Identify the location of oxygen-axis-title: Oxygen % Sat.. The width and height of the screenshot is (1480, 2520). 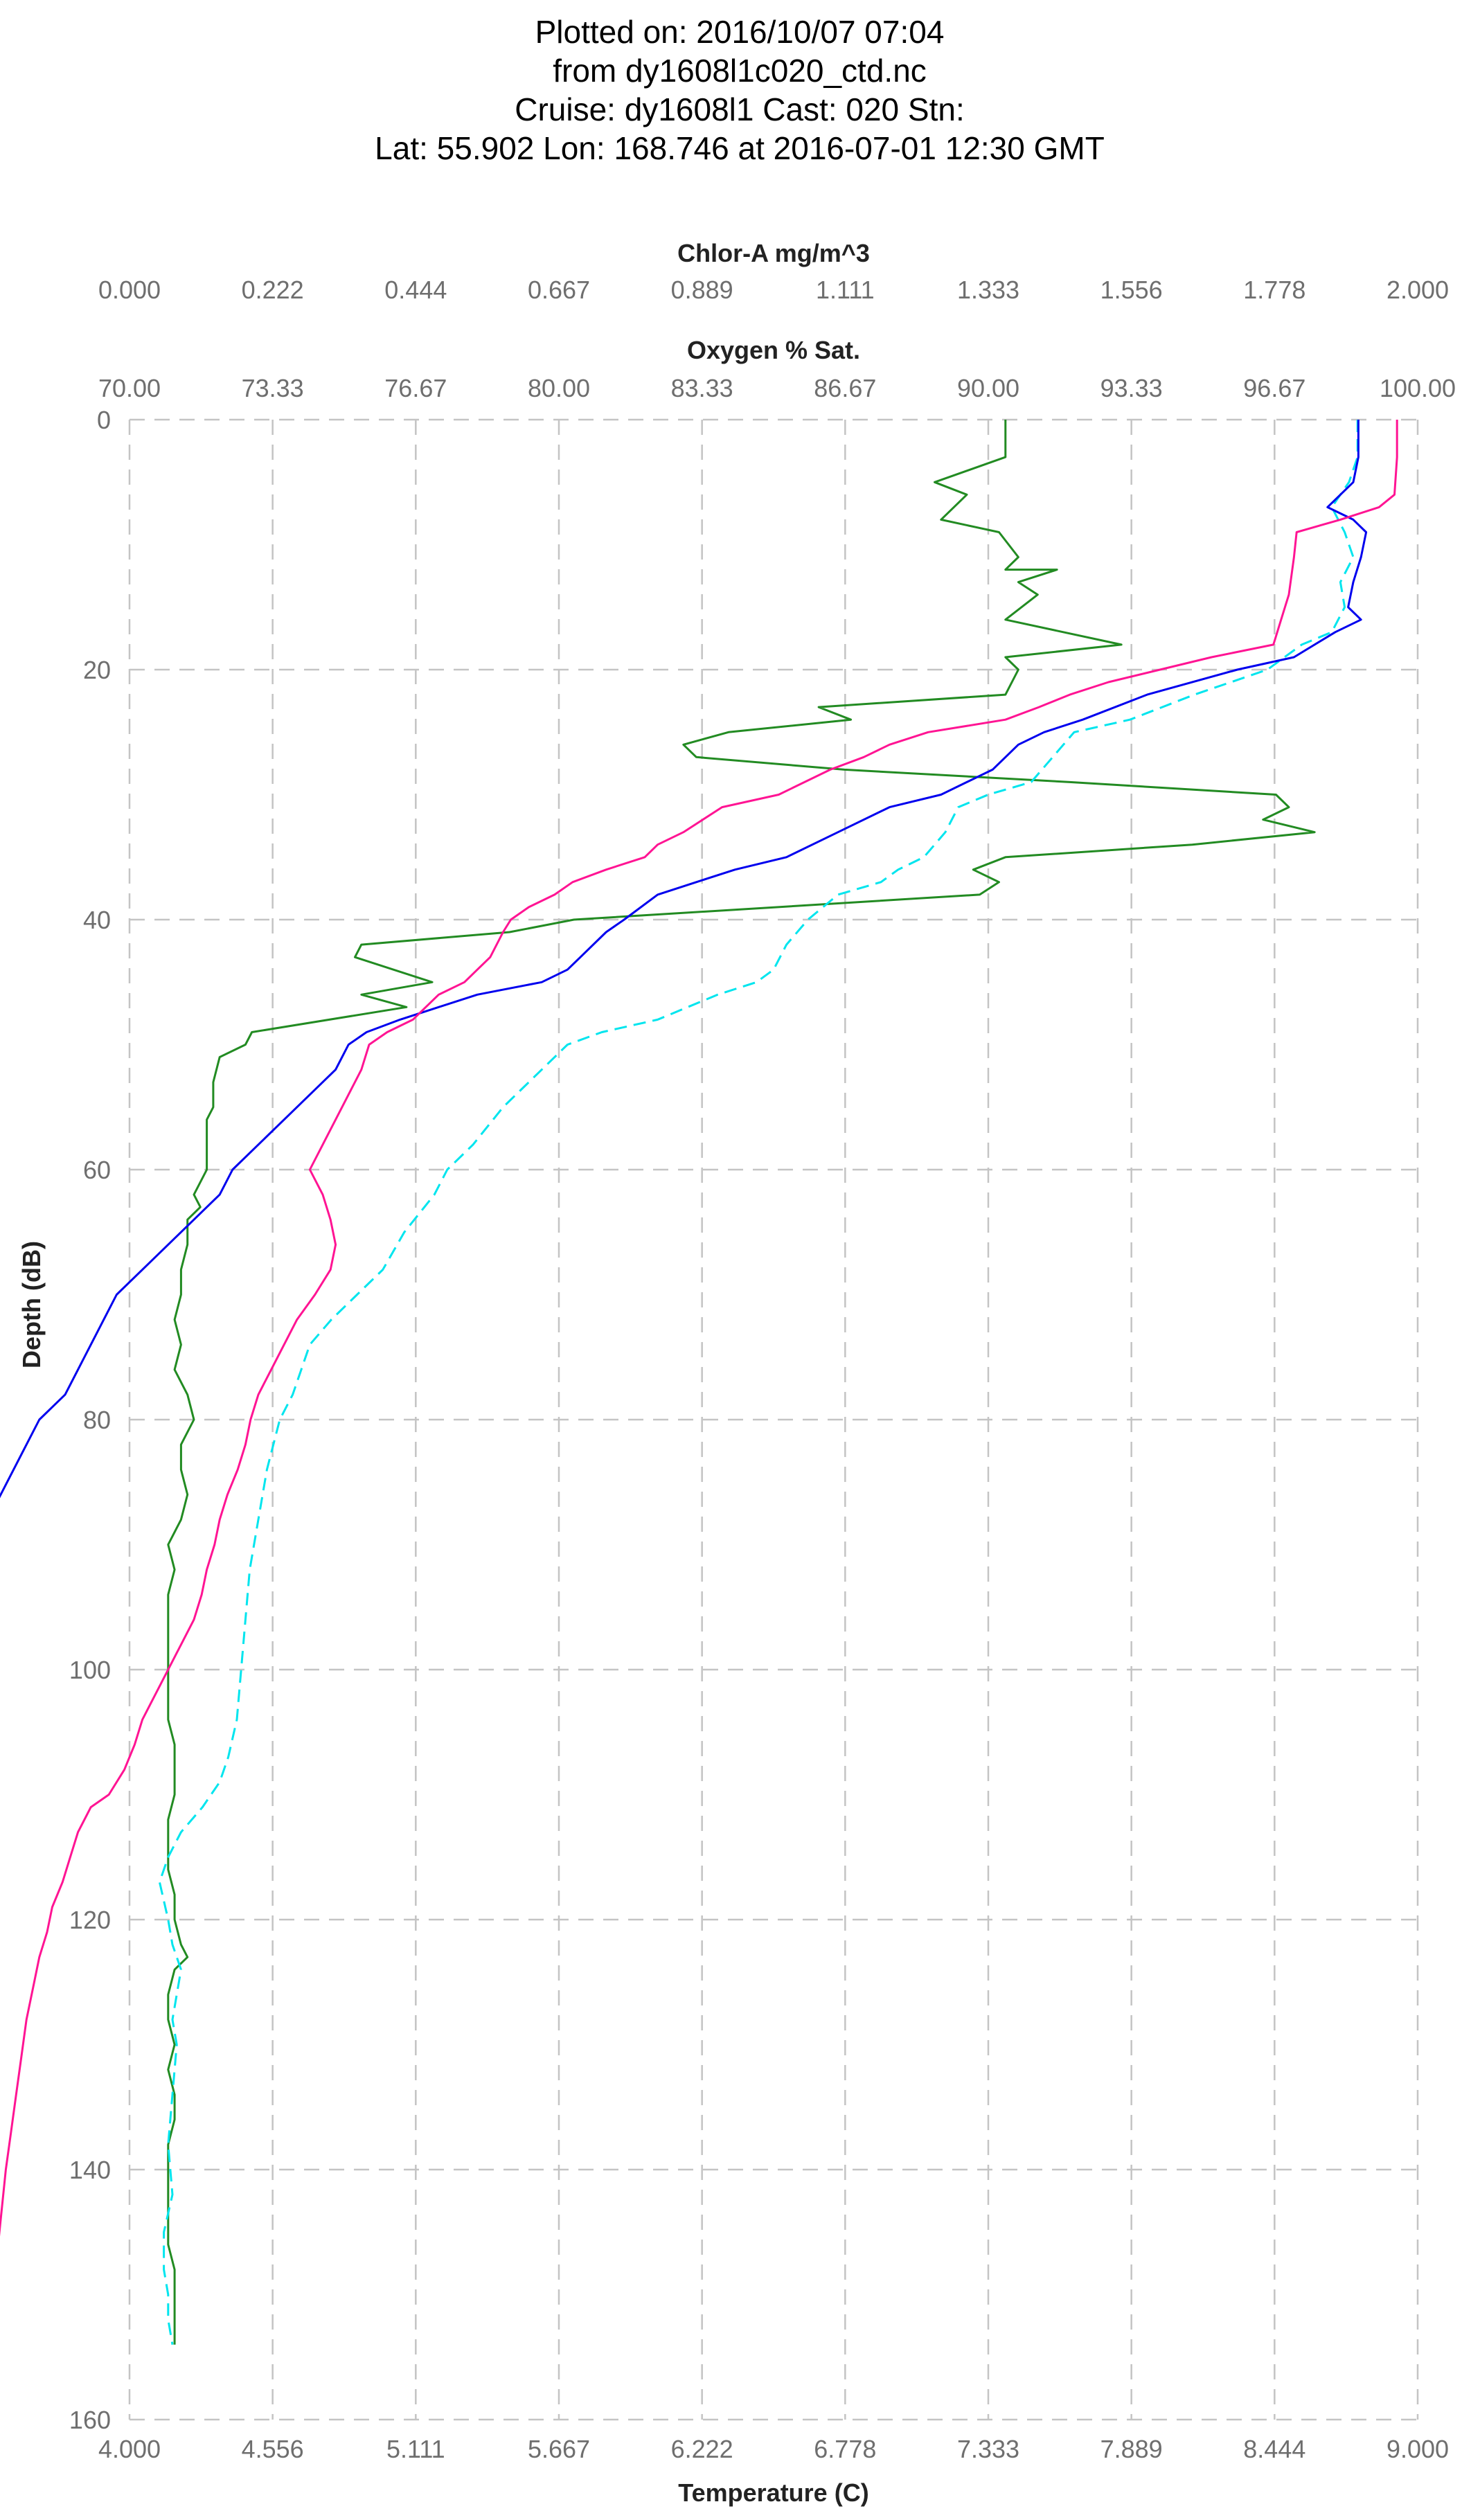
(773, 350).